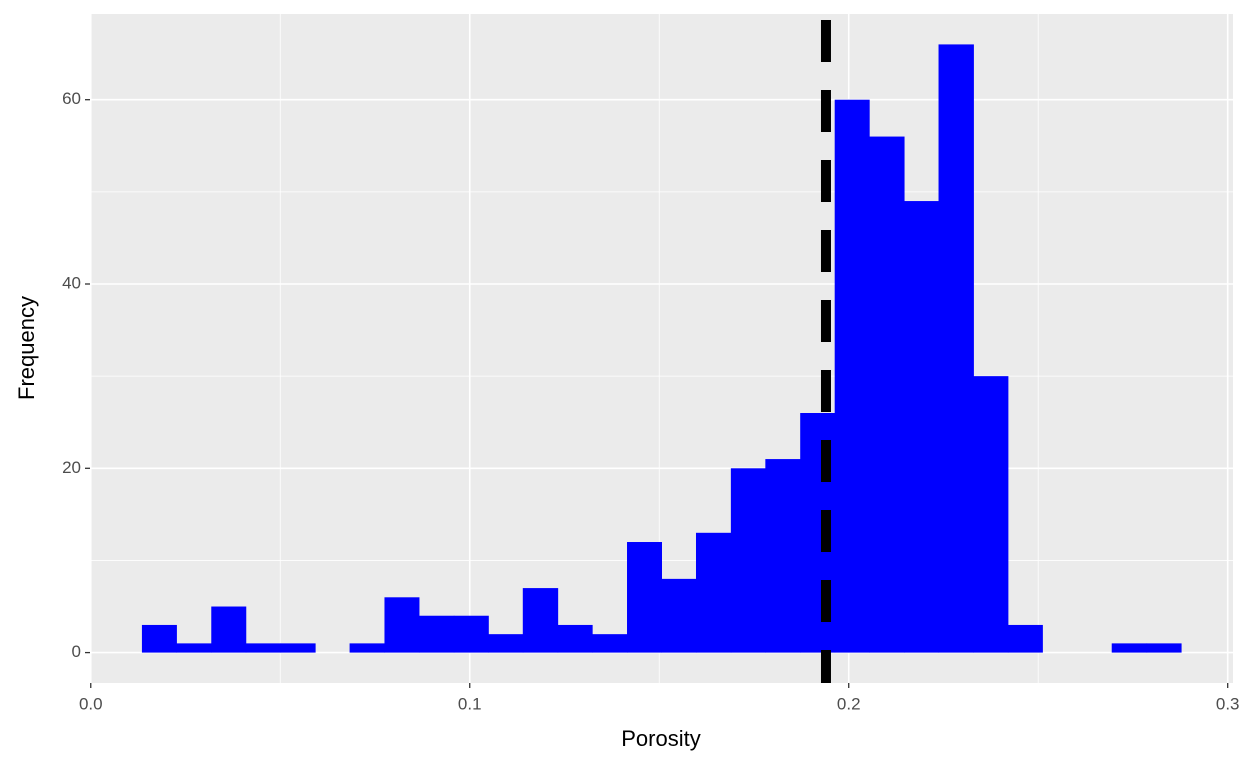 The width and height of the screenshot is (1248, 768). What do you see at coordinates (1228, 703) in the screenshot?
I see `x-tick-label: 0.3` at bounding box center [1228, 703].